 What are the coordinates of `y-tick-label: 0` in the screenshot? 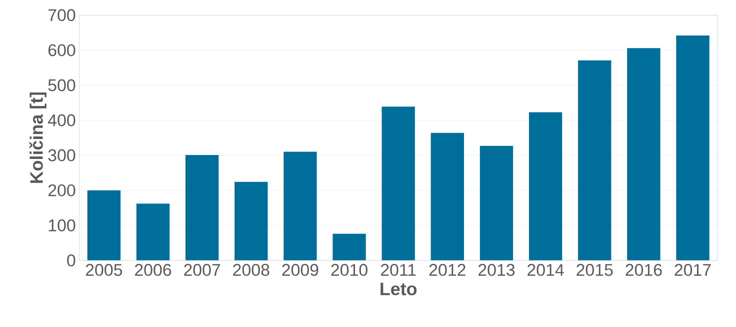 It's located at (71, 260).